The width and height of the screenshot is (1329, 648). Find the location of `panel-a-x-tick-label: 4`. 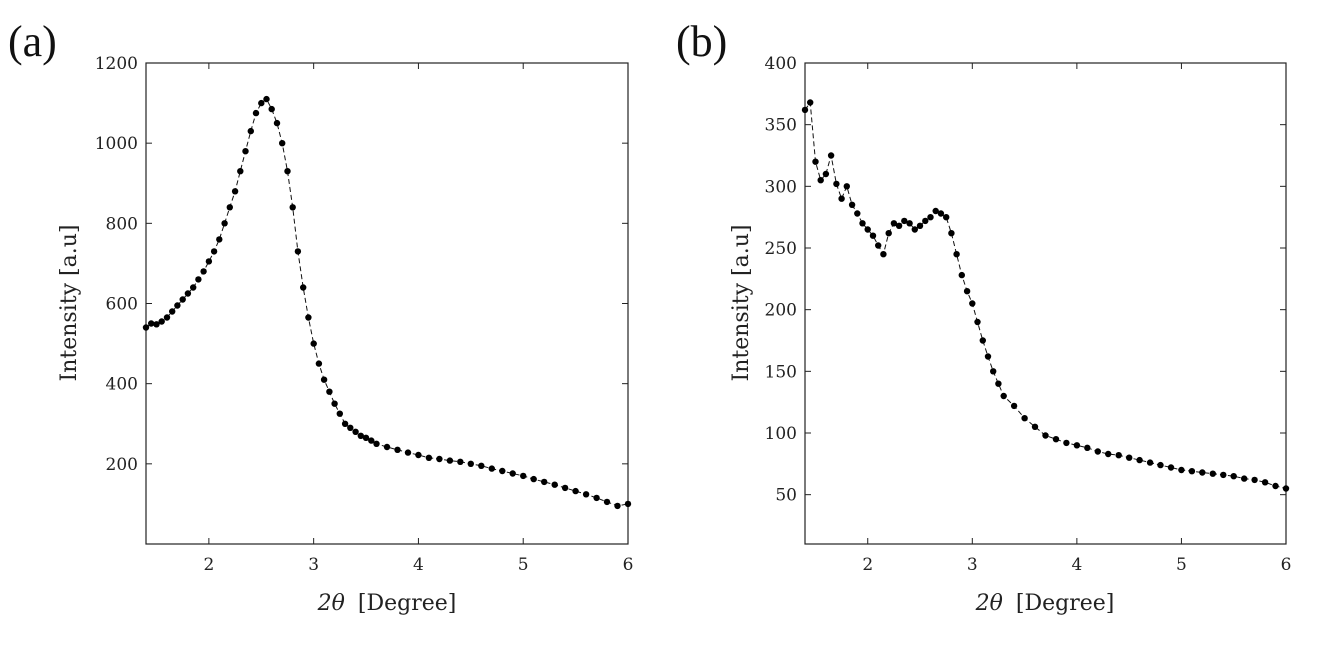

panel-a-x-tick-label: 4 is located at coordinates (418, 565).